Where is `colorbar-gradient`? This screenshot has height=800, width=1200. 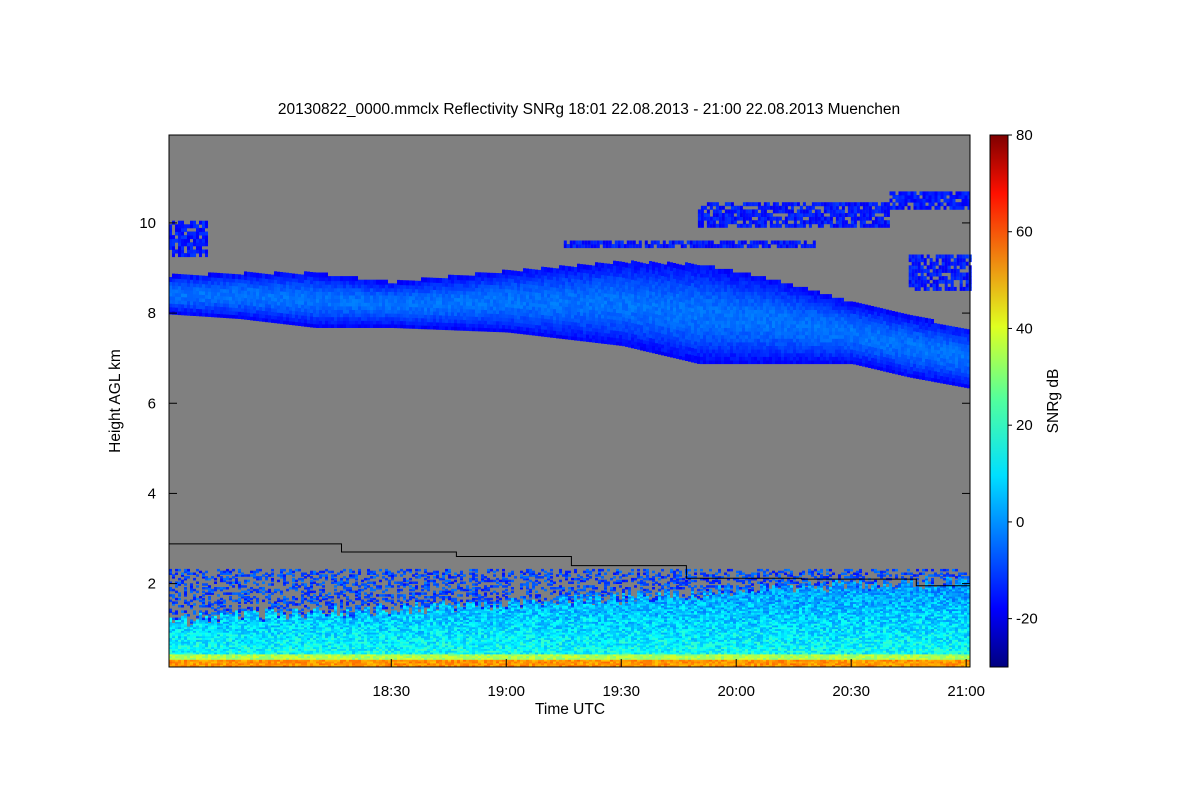 colorbar-gradient is located at coordinates (999, 401).